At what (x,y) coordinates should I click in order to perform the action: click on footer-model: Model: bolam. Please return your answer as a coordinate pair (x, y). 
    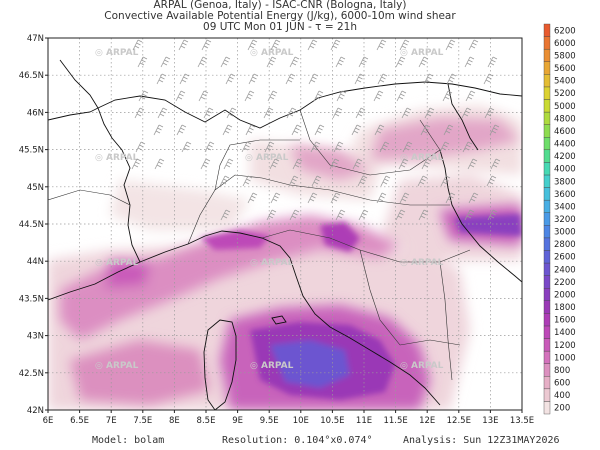
    Looking at the image, I should click on (128, 440).